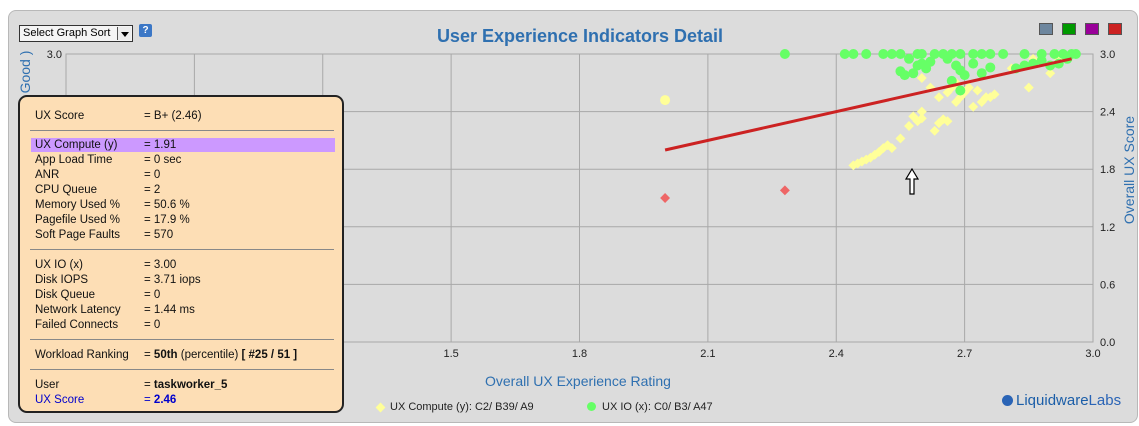  I want to click on chevron-down-icon, so click(124, 33).